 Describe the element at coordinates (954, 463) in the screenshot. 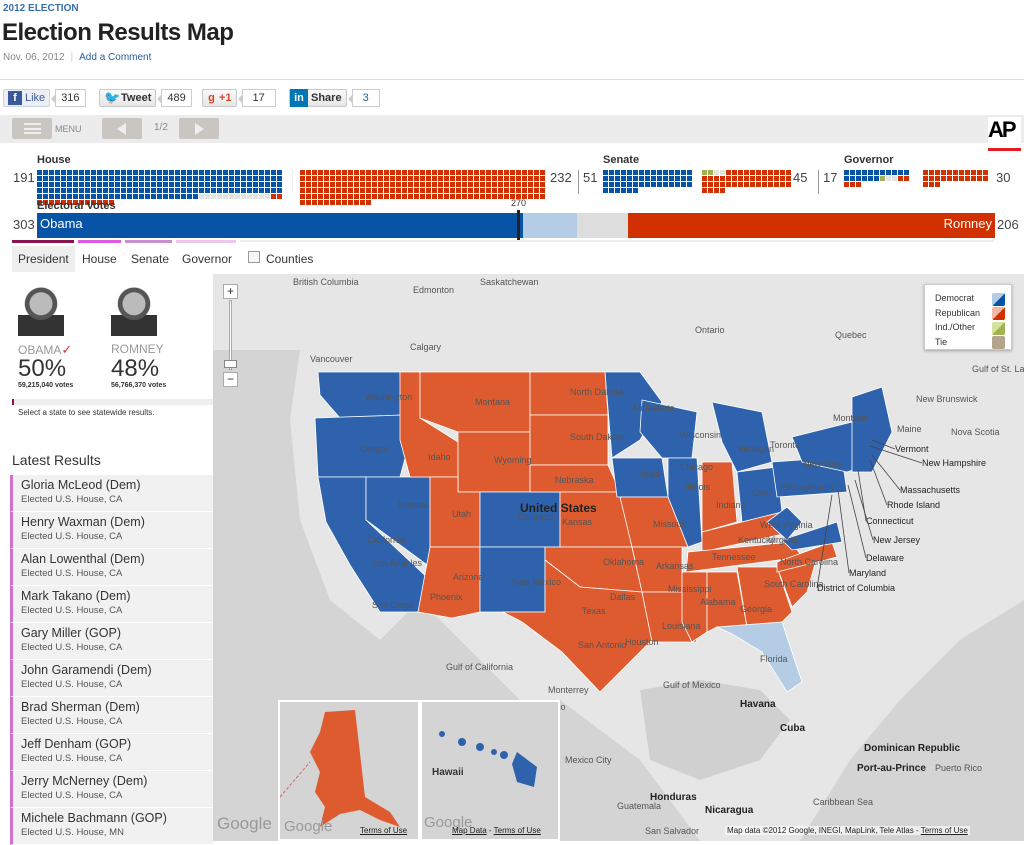

I see `callout-label: New Hampshire` at that location.